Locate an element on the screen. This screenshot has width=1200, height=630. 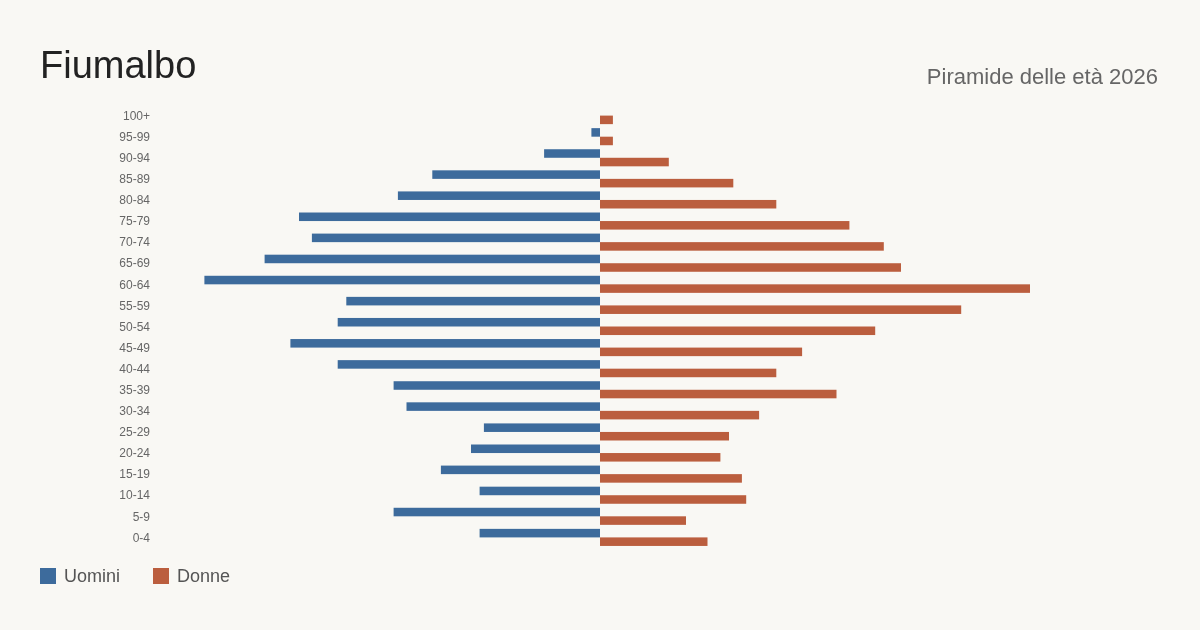
y-tick-label: 45-49 is located at coordinates (135, 347).